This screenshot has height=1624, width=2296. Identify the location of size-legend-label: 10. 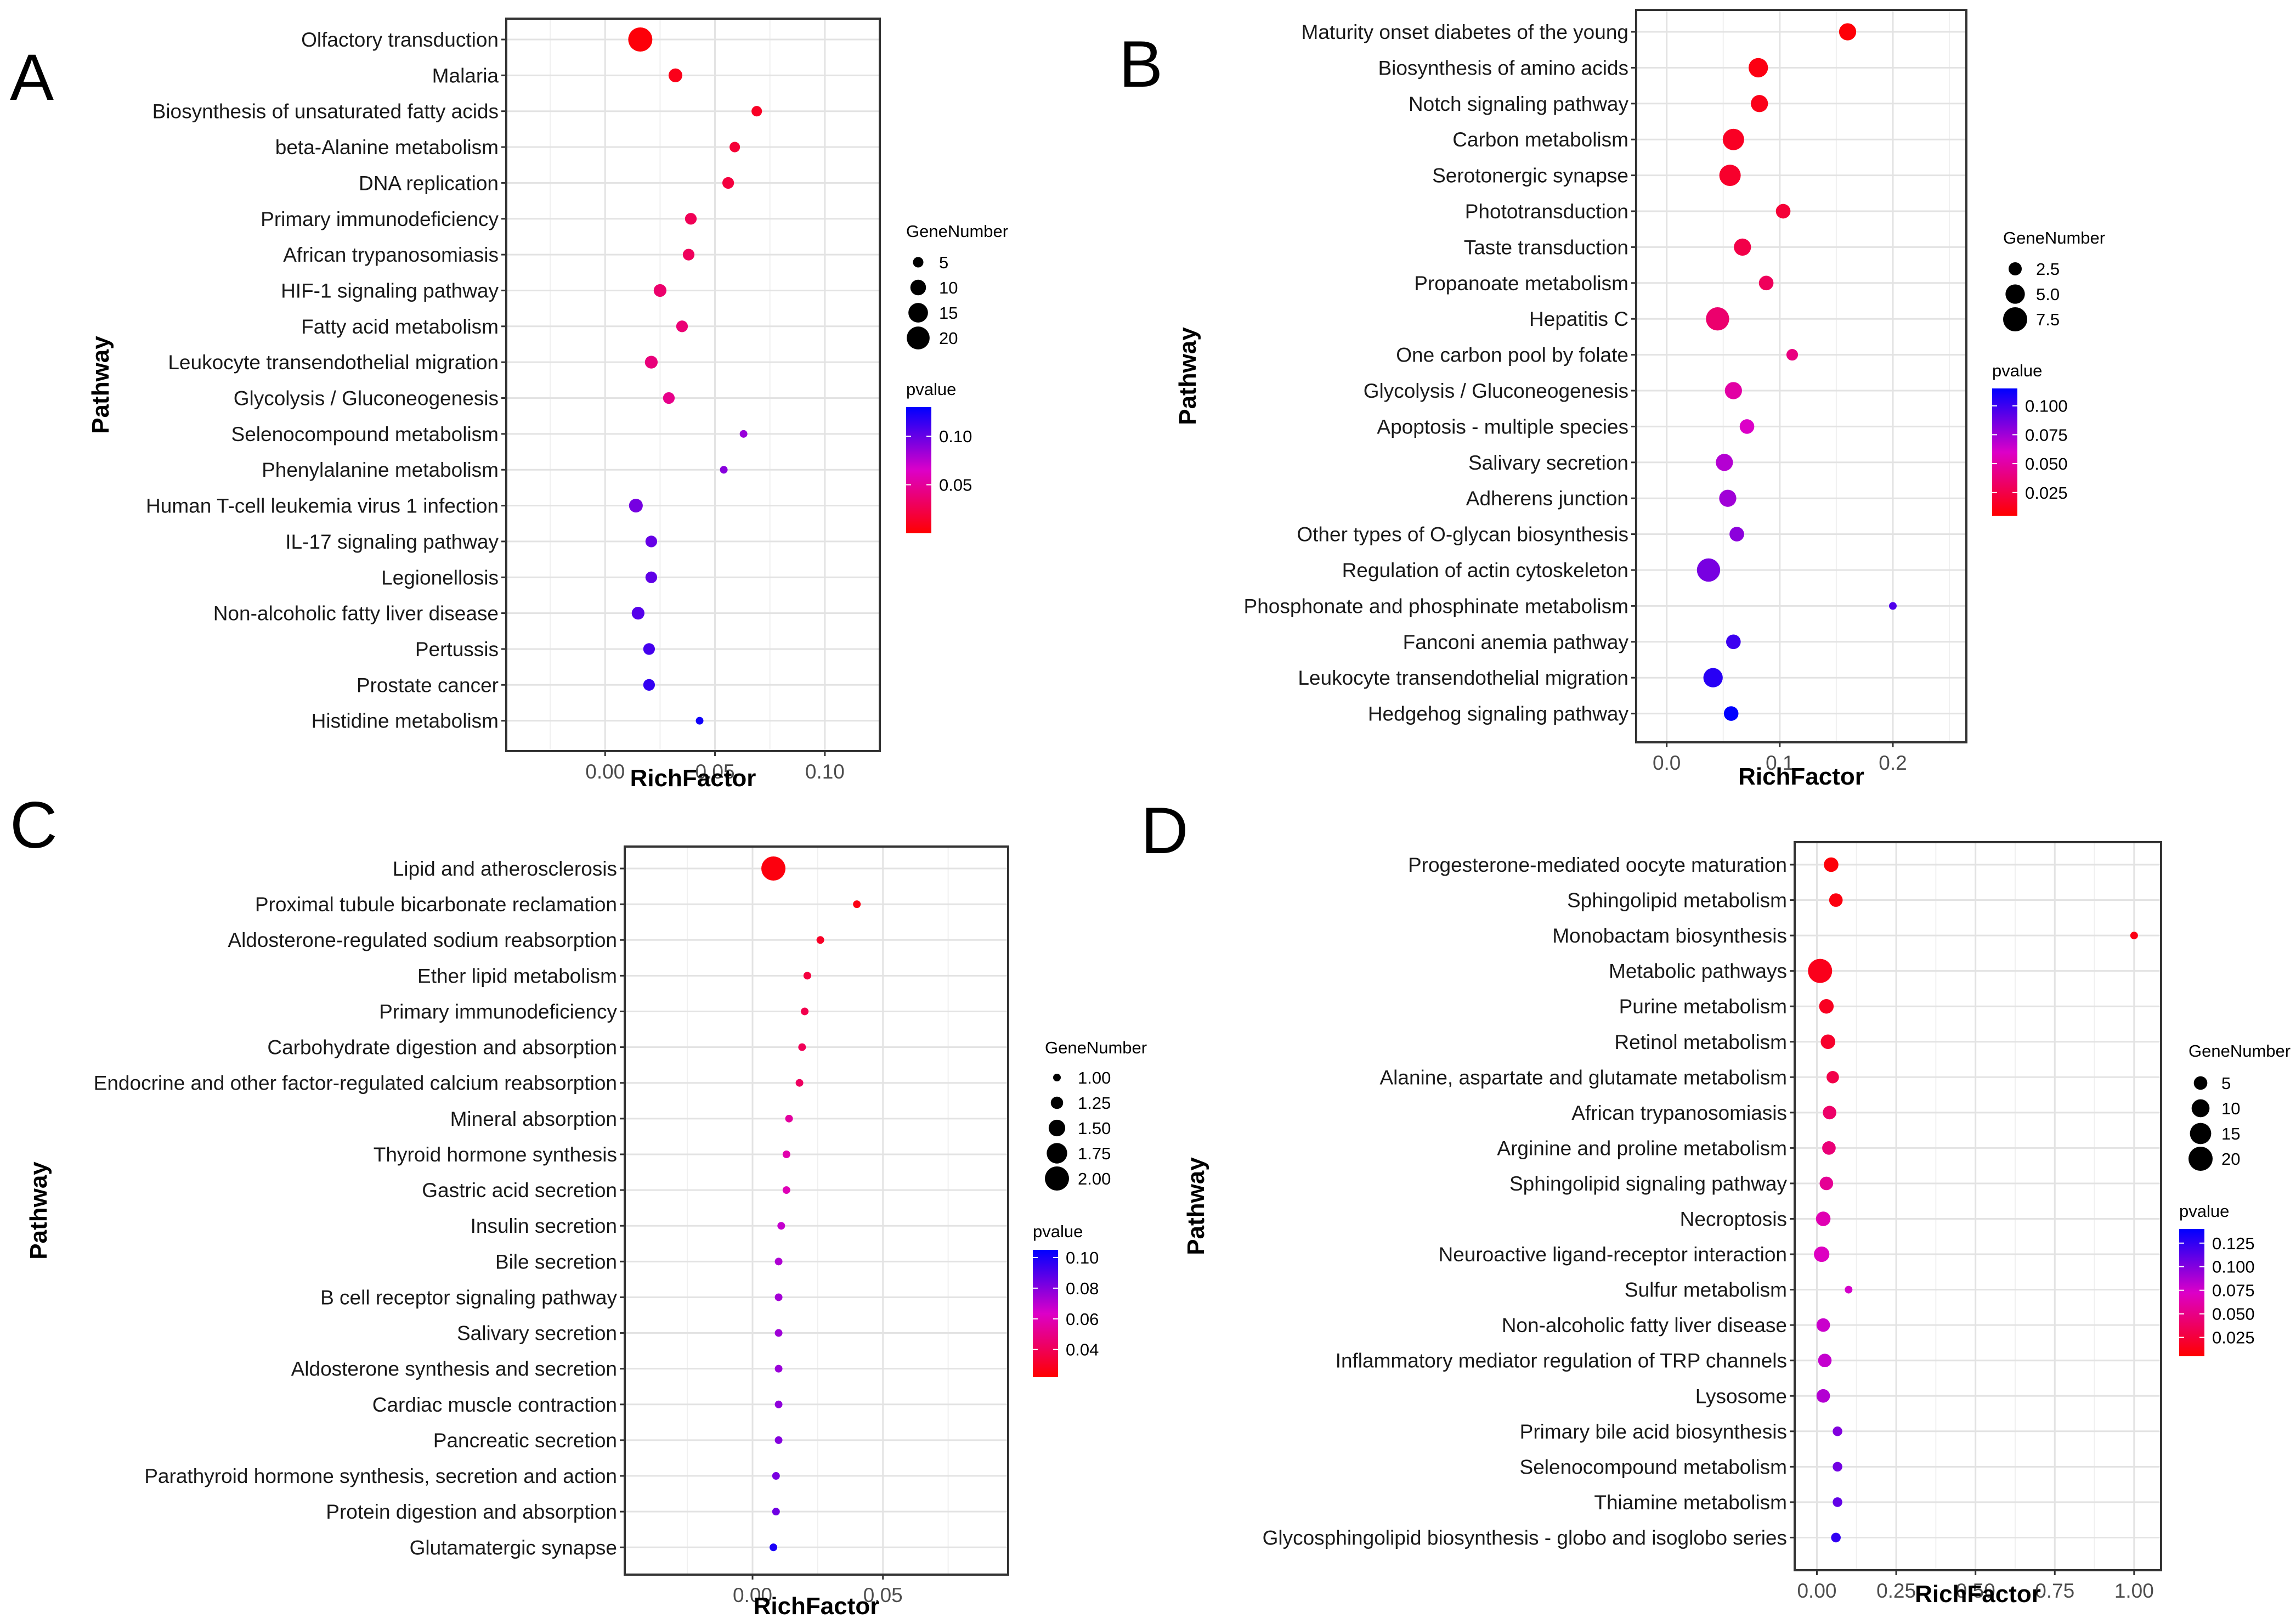
(2230, 1108).